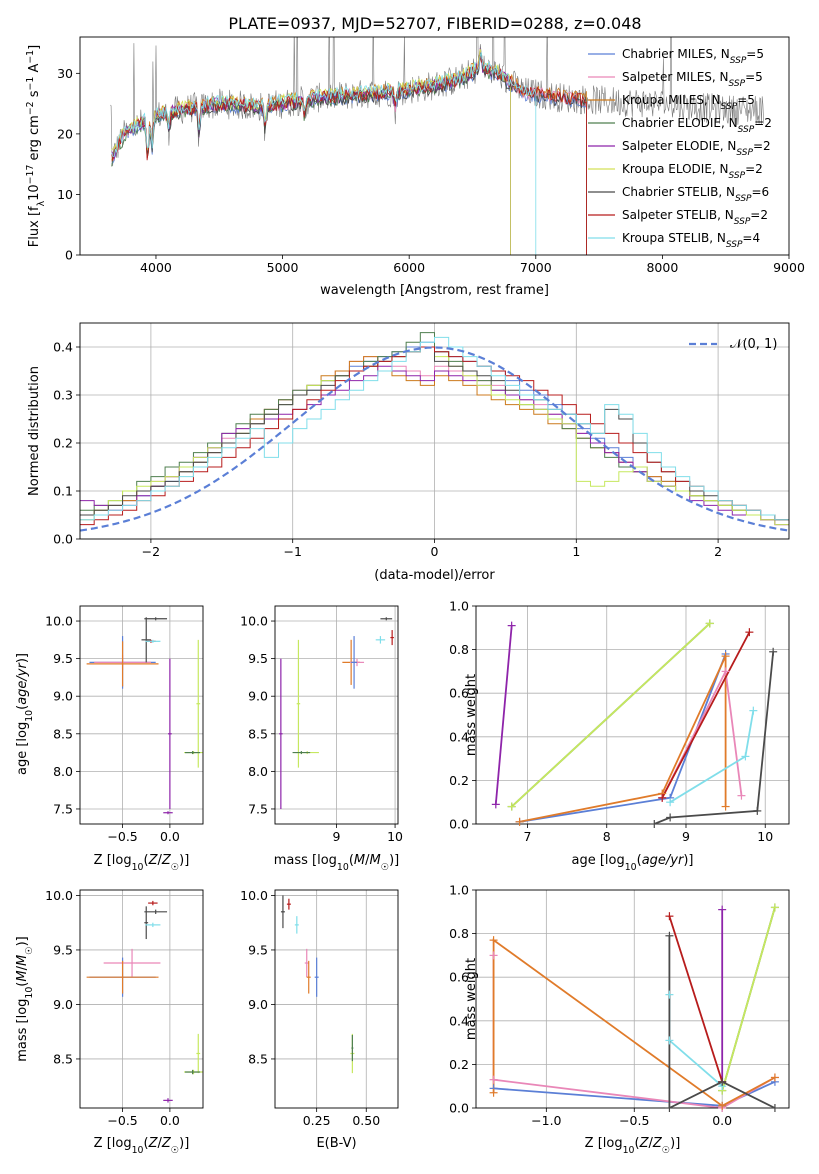  I want to click on x-tick-label: −2, so click(151, 551).